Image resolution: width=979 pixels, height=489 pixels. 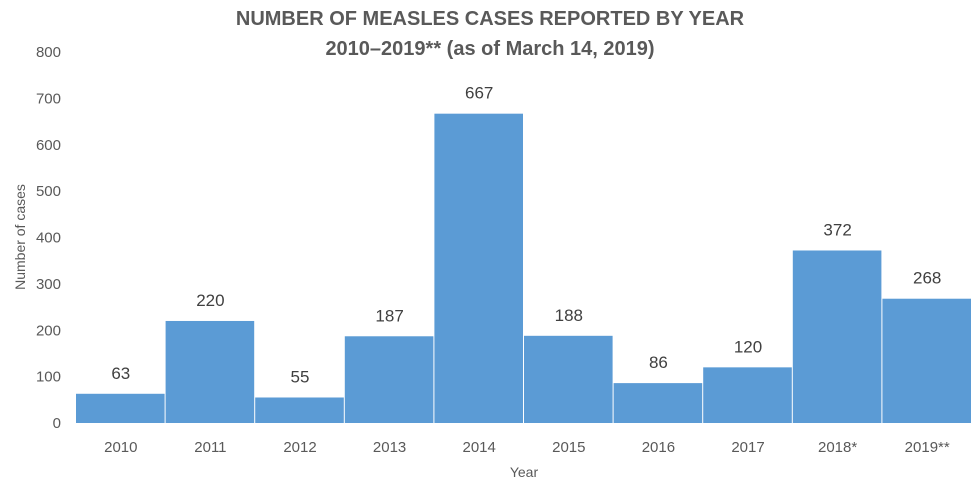 I want to click on data-label: 188, so click(x=569, y=315).